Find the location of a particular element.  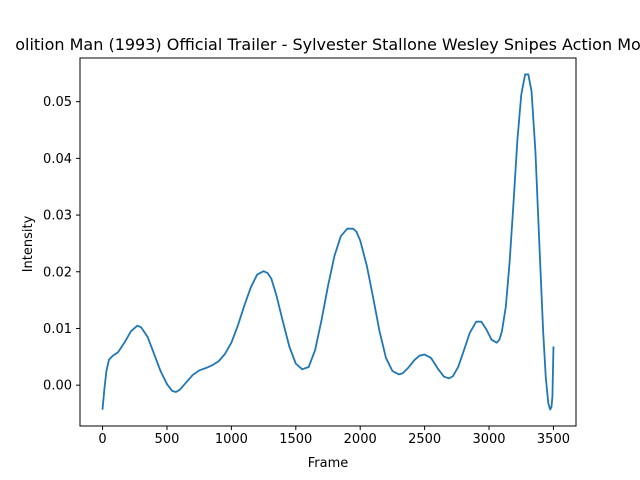

x-axis-label: Frame is located at coordinates (328, 463).